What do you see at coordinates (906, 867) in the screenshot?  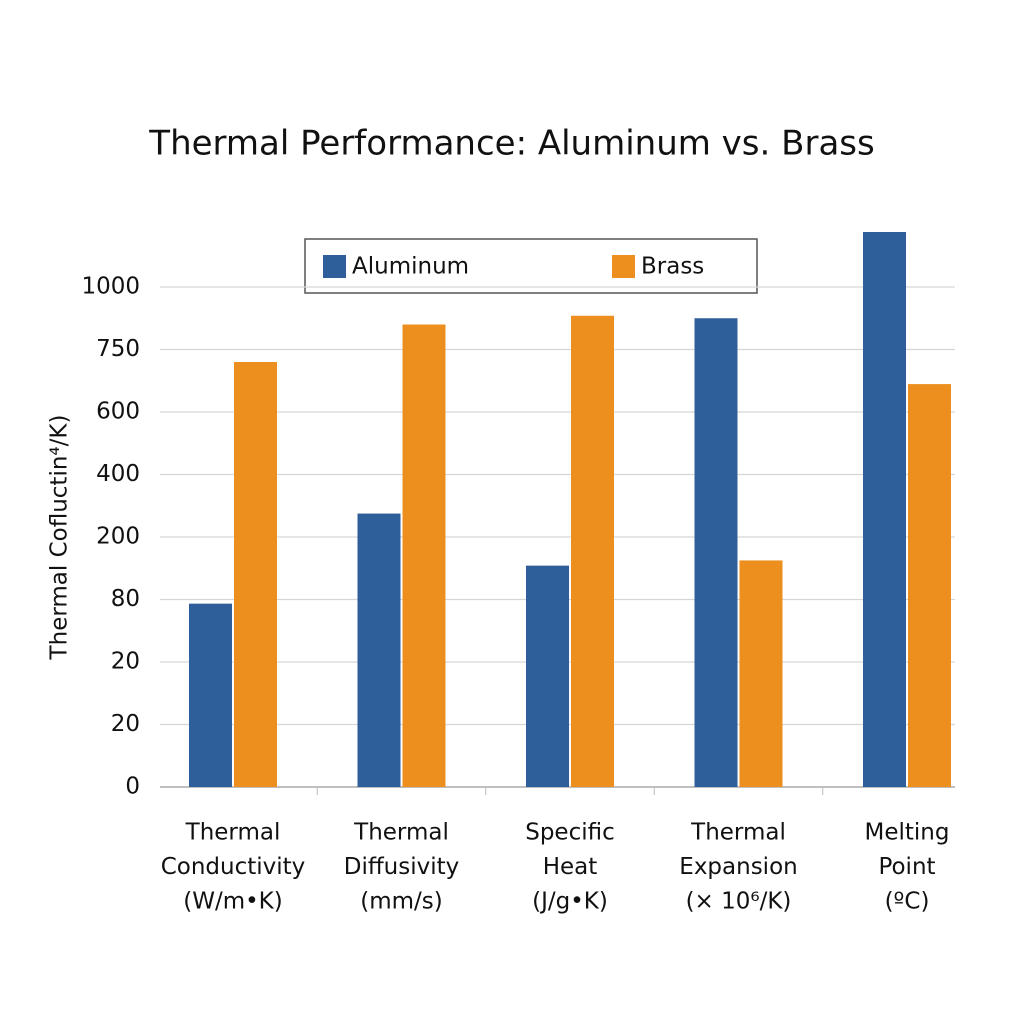 I see `x-tick-label: Point` at bounding box center [906, 867].